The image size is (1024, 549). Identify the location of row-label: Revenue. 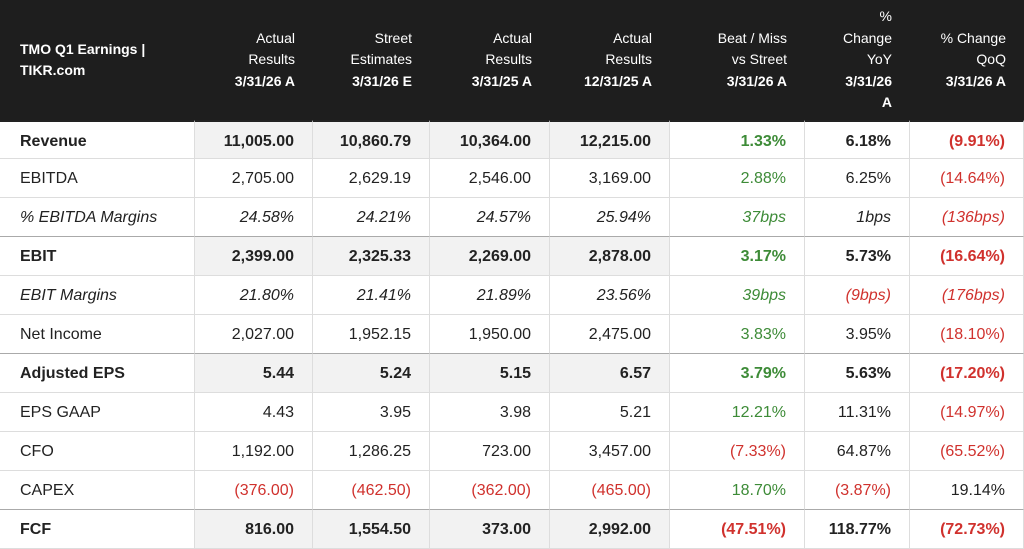
(97, 139).